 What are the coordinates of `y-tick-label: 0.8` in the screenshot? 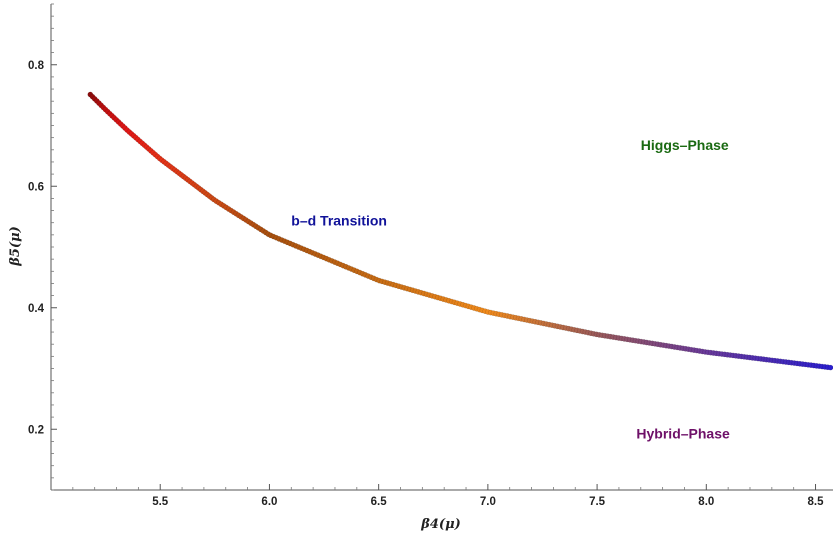 It's located at (36, 66).